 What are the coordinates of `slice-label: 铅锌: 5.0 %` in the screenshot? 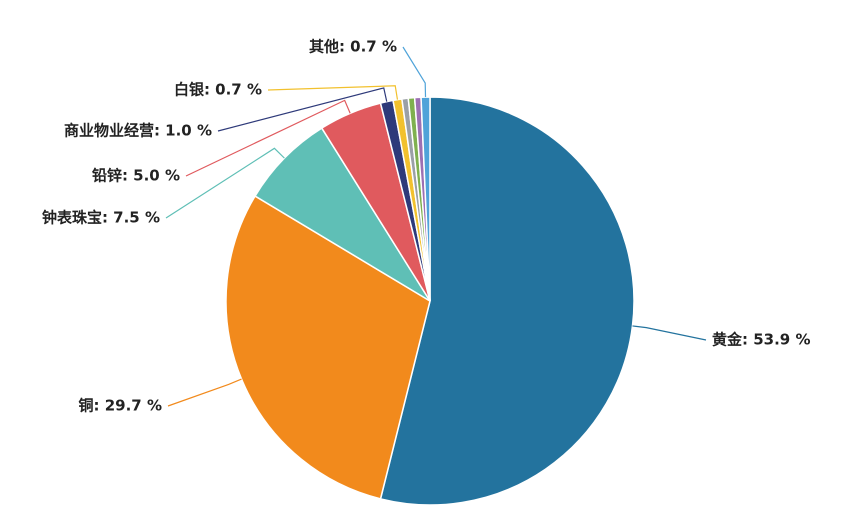 It's located at (136, 176).